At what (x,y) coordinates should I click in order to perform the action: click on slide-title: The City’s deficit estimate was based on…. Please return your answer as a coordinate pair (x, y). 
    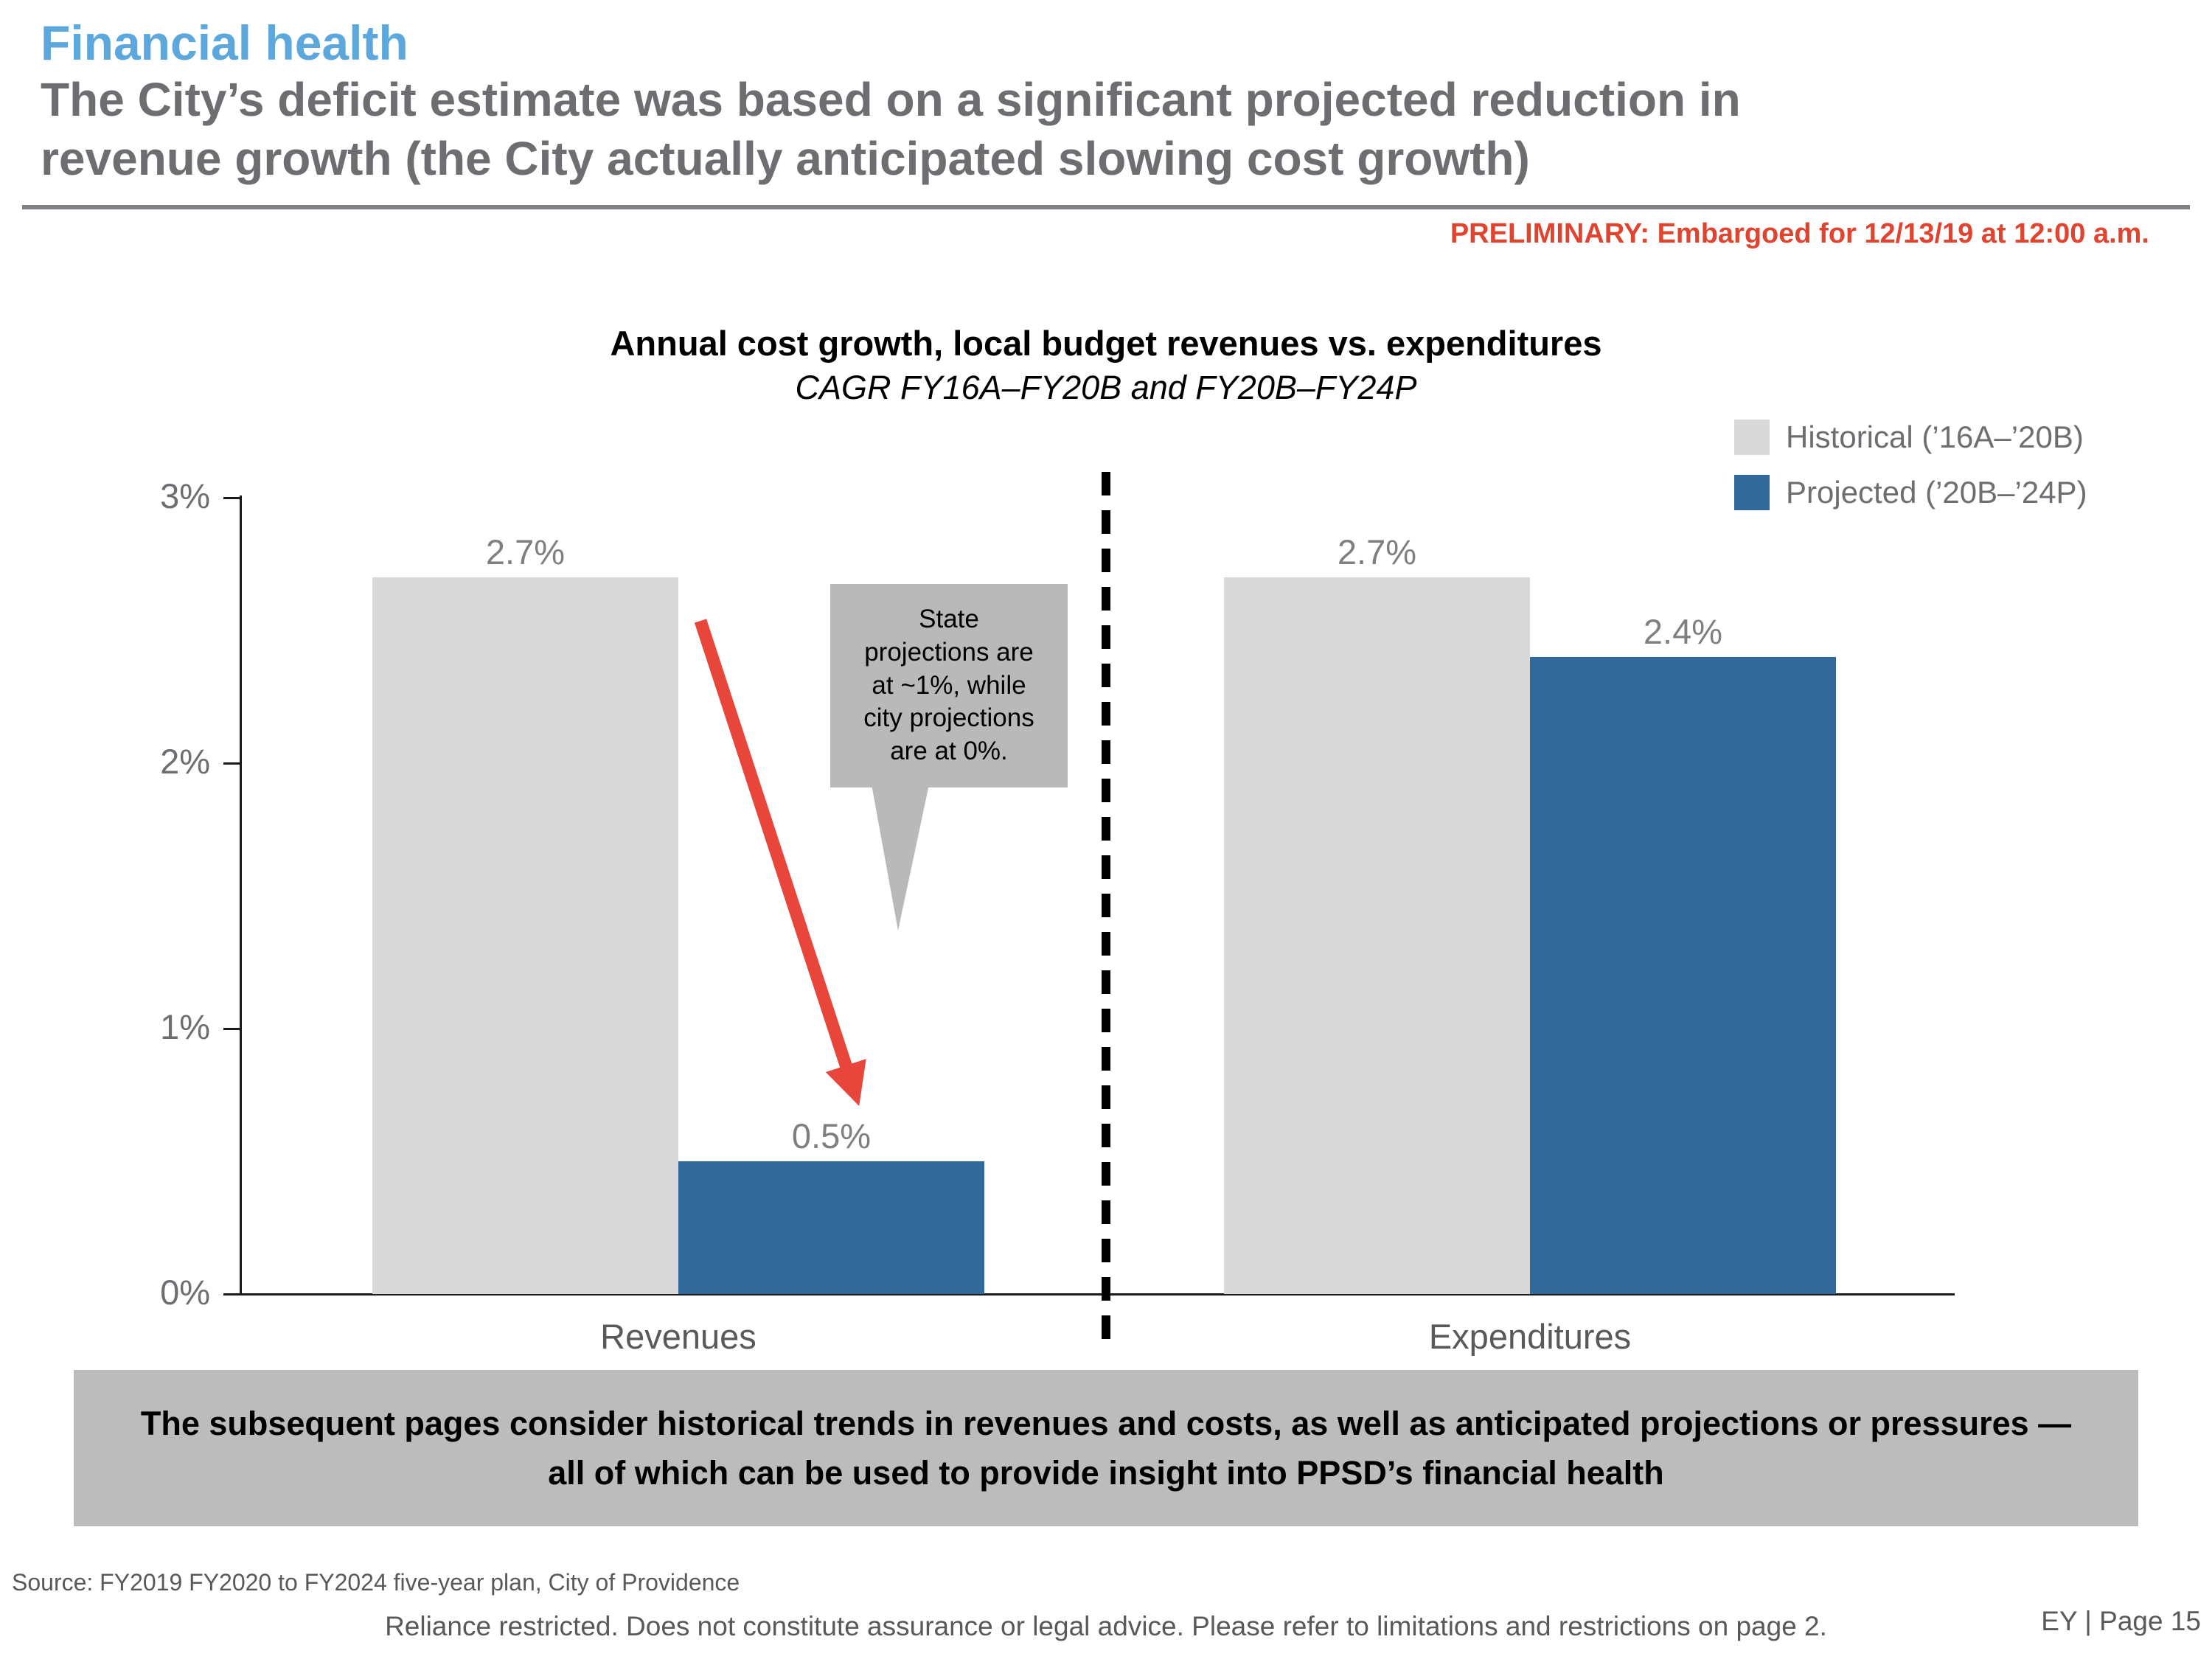
    Looking at the image, I should click on (891, 129).